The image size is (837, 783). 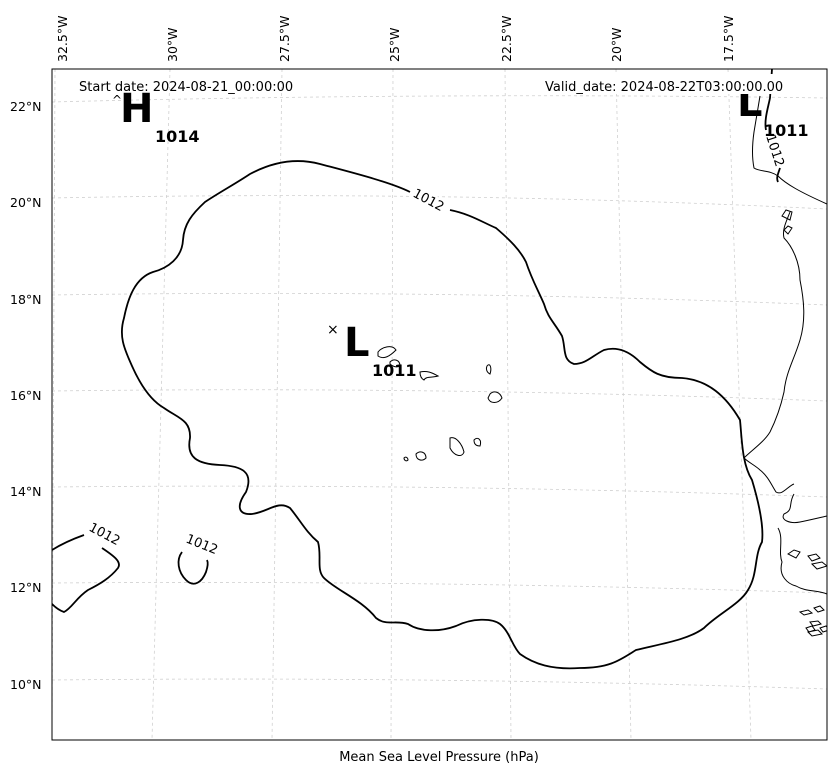 I want to click on gridline-lat-16n, so click(x=439, y=395).